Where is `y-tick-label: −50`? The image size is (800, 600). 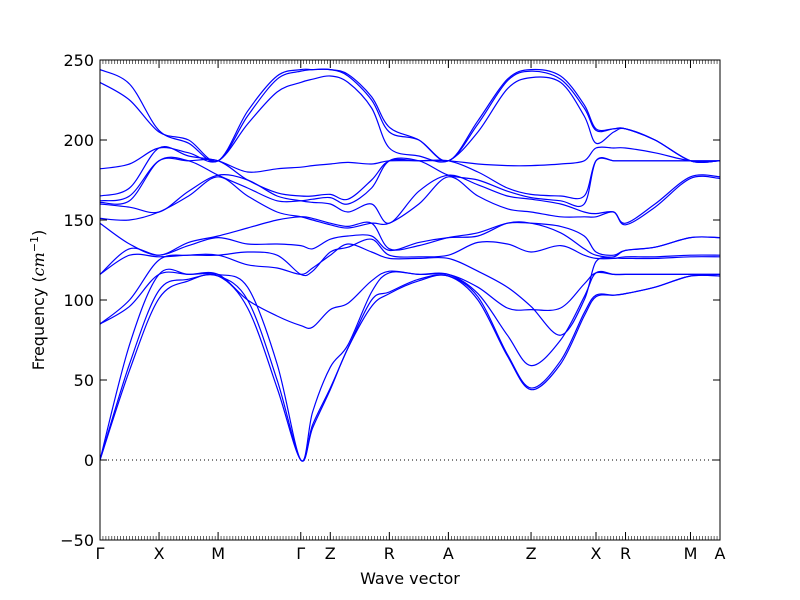 y-tick-label: −50 is located at coordinates (77, 540).